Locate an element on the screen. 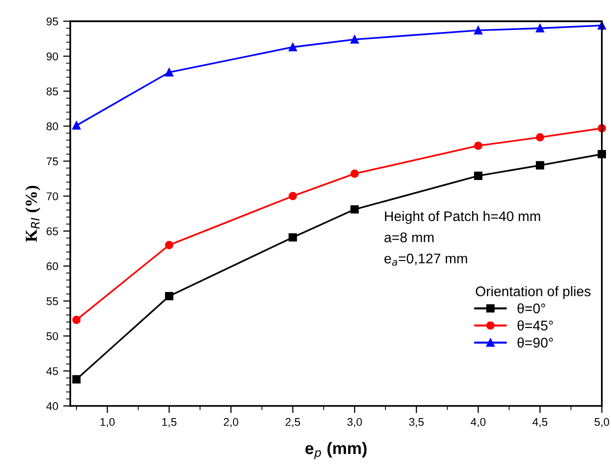  x-tick-label: 3,5 is located at coordinates (416, 423).